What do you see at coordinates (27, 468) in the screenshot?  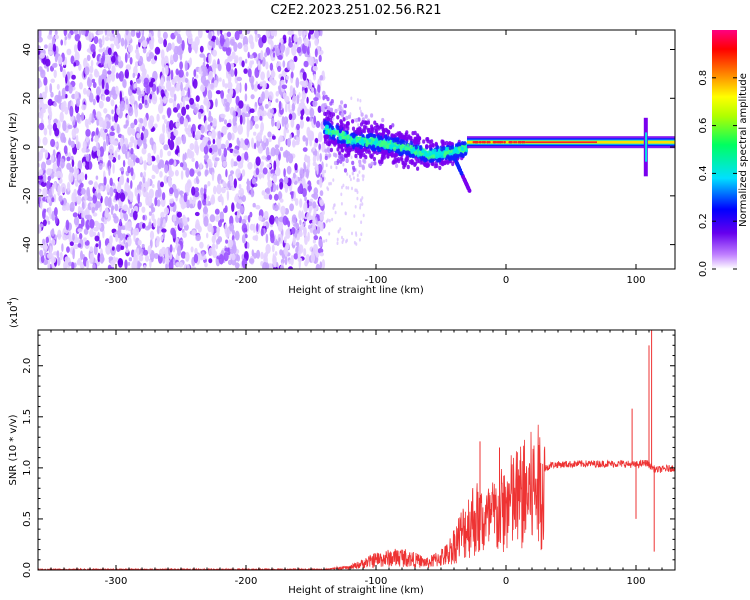 I see `snr-y-tick-label: 1.0` at bounding box center [27, 468].